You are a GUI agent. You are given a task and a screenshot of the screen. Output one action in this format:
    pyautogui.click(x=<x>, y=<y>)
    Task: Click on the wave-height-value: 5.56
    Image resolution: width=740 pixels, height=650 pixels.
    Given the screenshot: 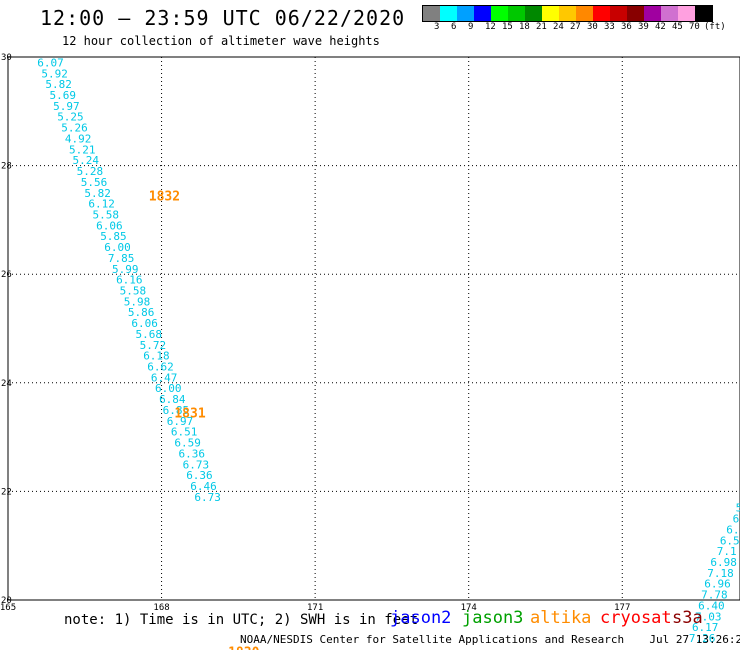 What is the action you would take?
    pyautogui.click(x=94, y=182)
    